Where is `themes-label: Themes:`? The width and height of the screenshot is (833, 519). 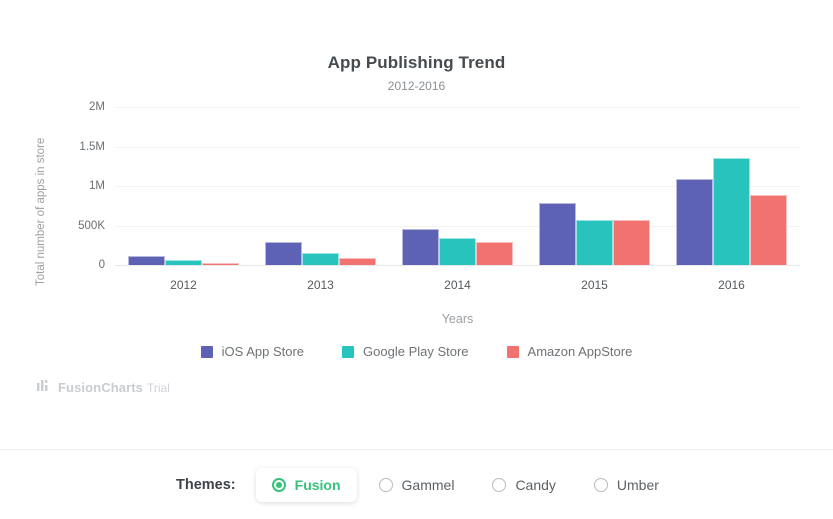
themes-label: Themes: is located at coordinates (206, 484).